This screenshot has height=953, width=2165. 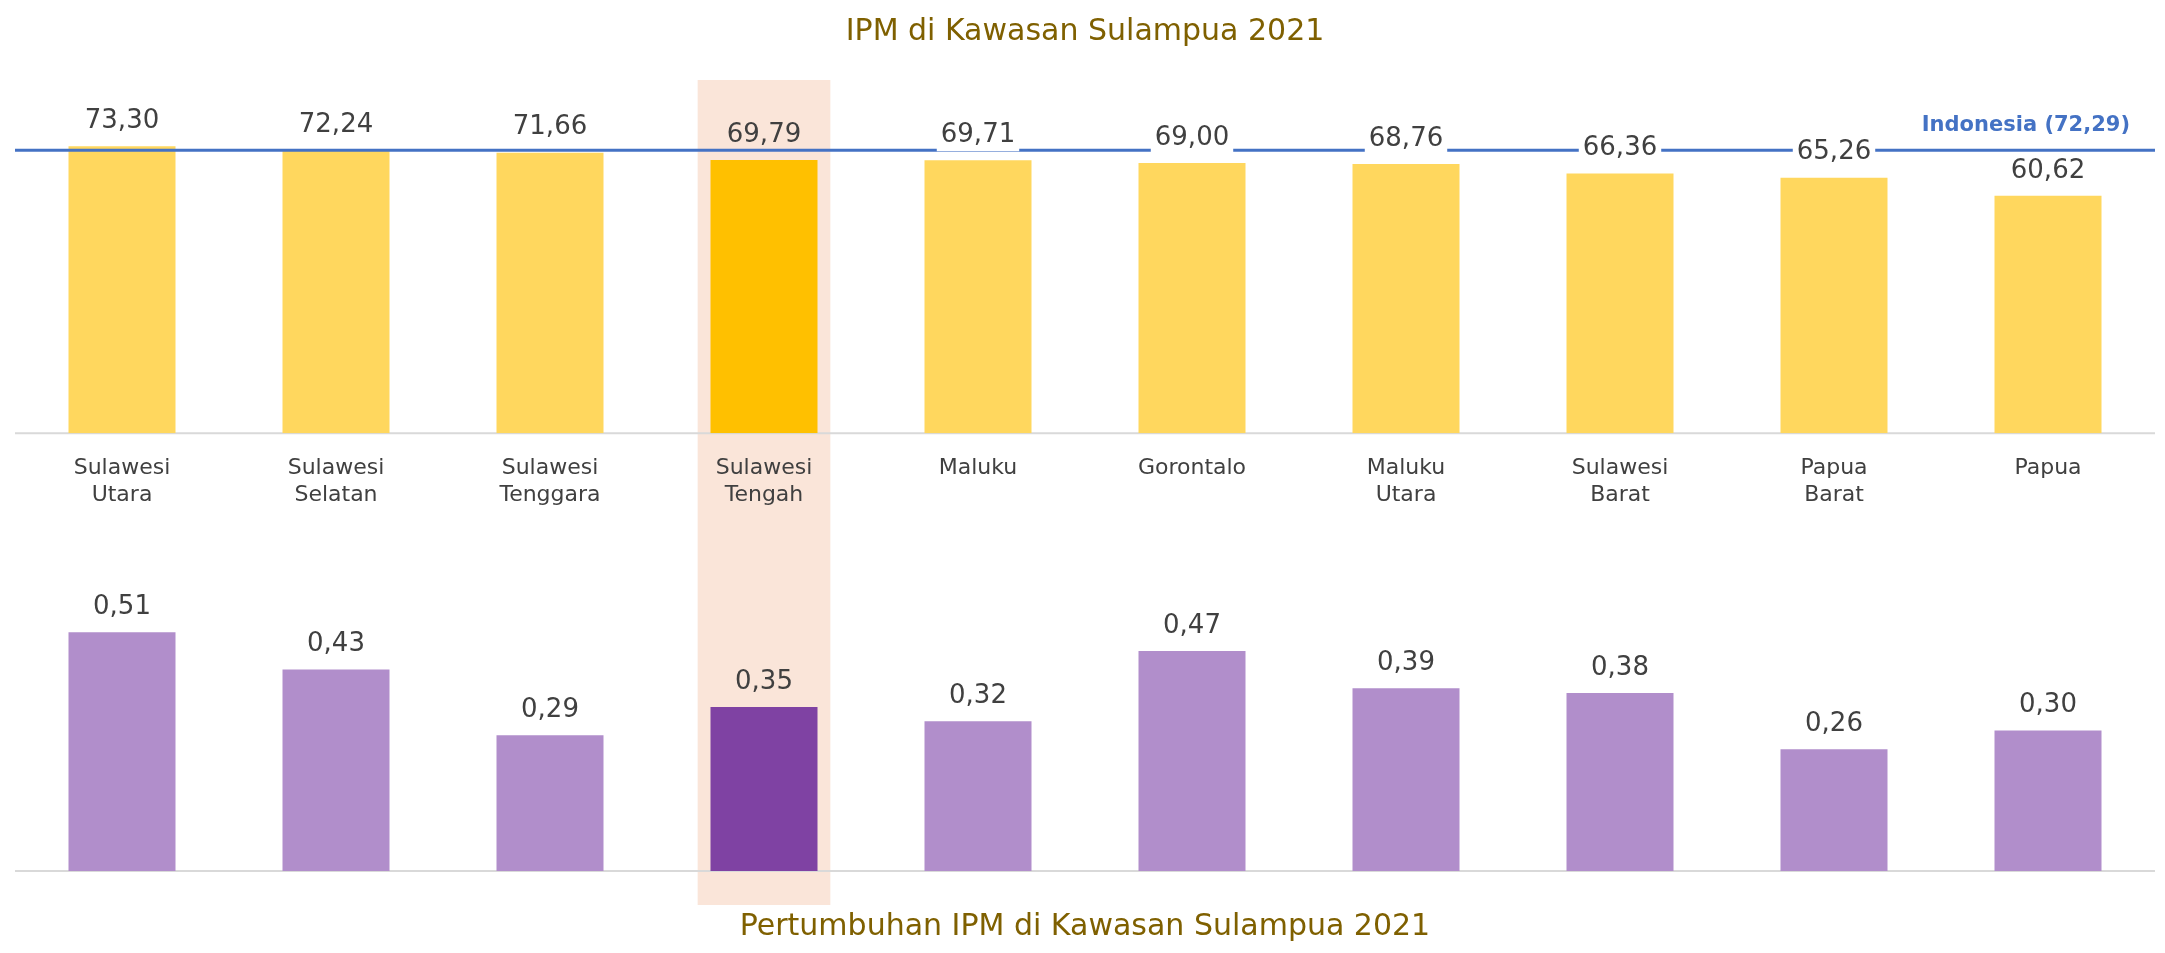 What do you see at coordinates (122, 118) in the screenshot?
I see `data-label: 73,30` at bounding box center [122, 118].